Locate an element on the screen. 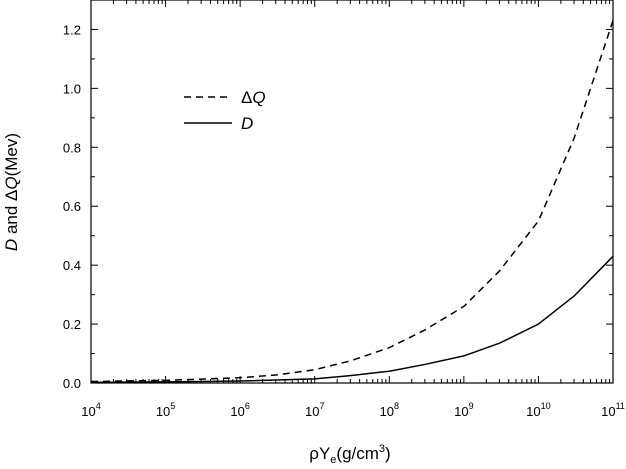  x-axis-title: ρYe(g/cm3) is located at coordinates (349, 454).